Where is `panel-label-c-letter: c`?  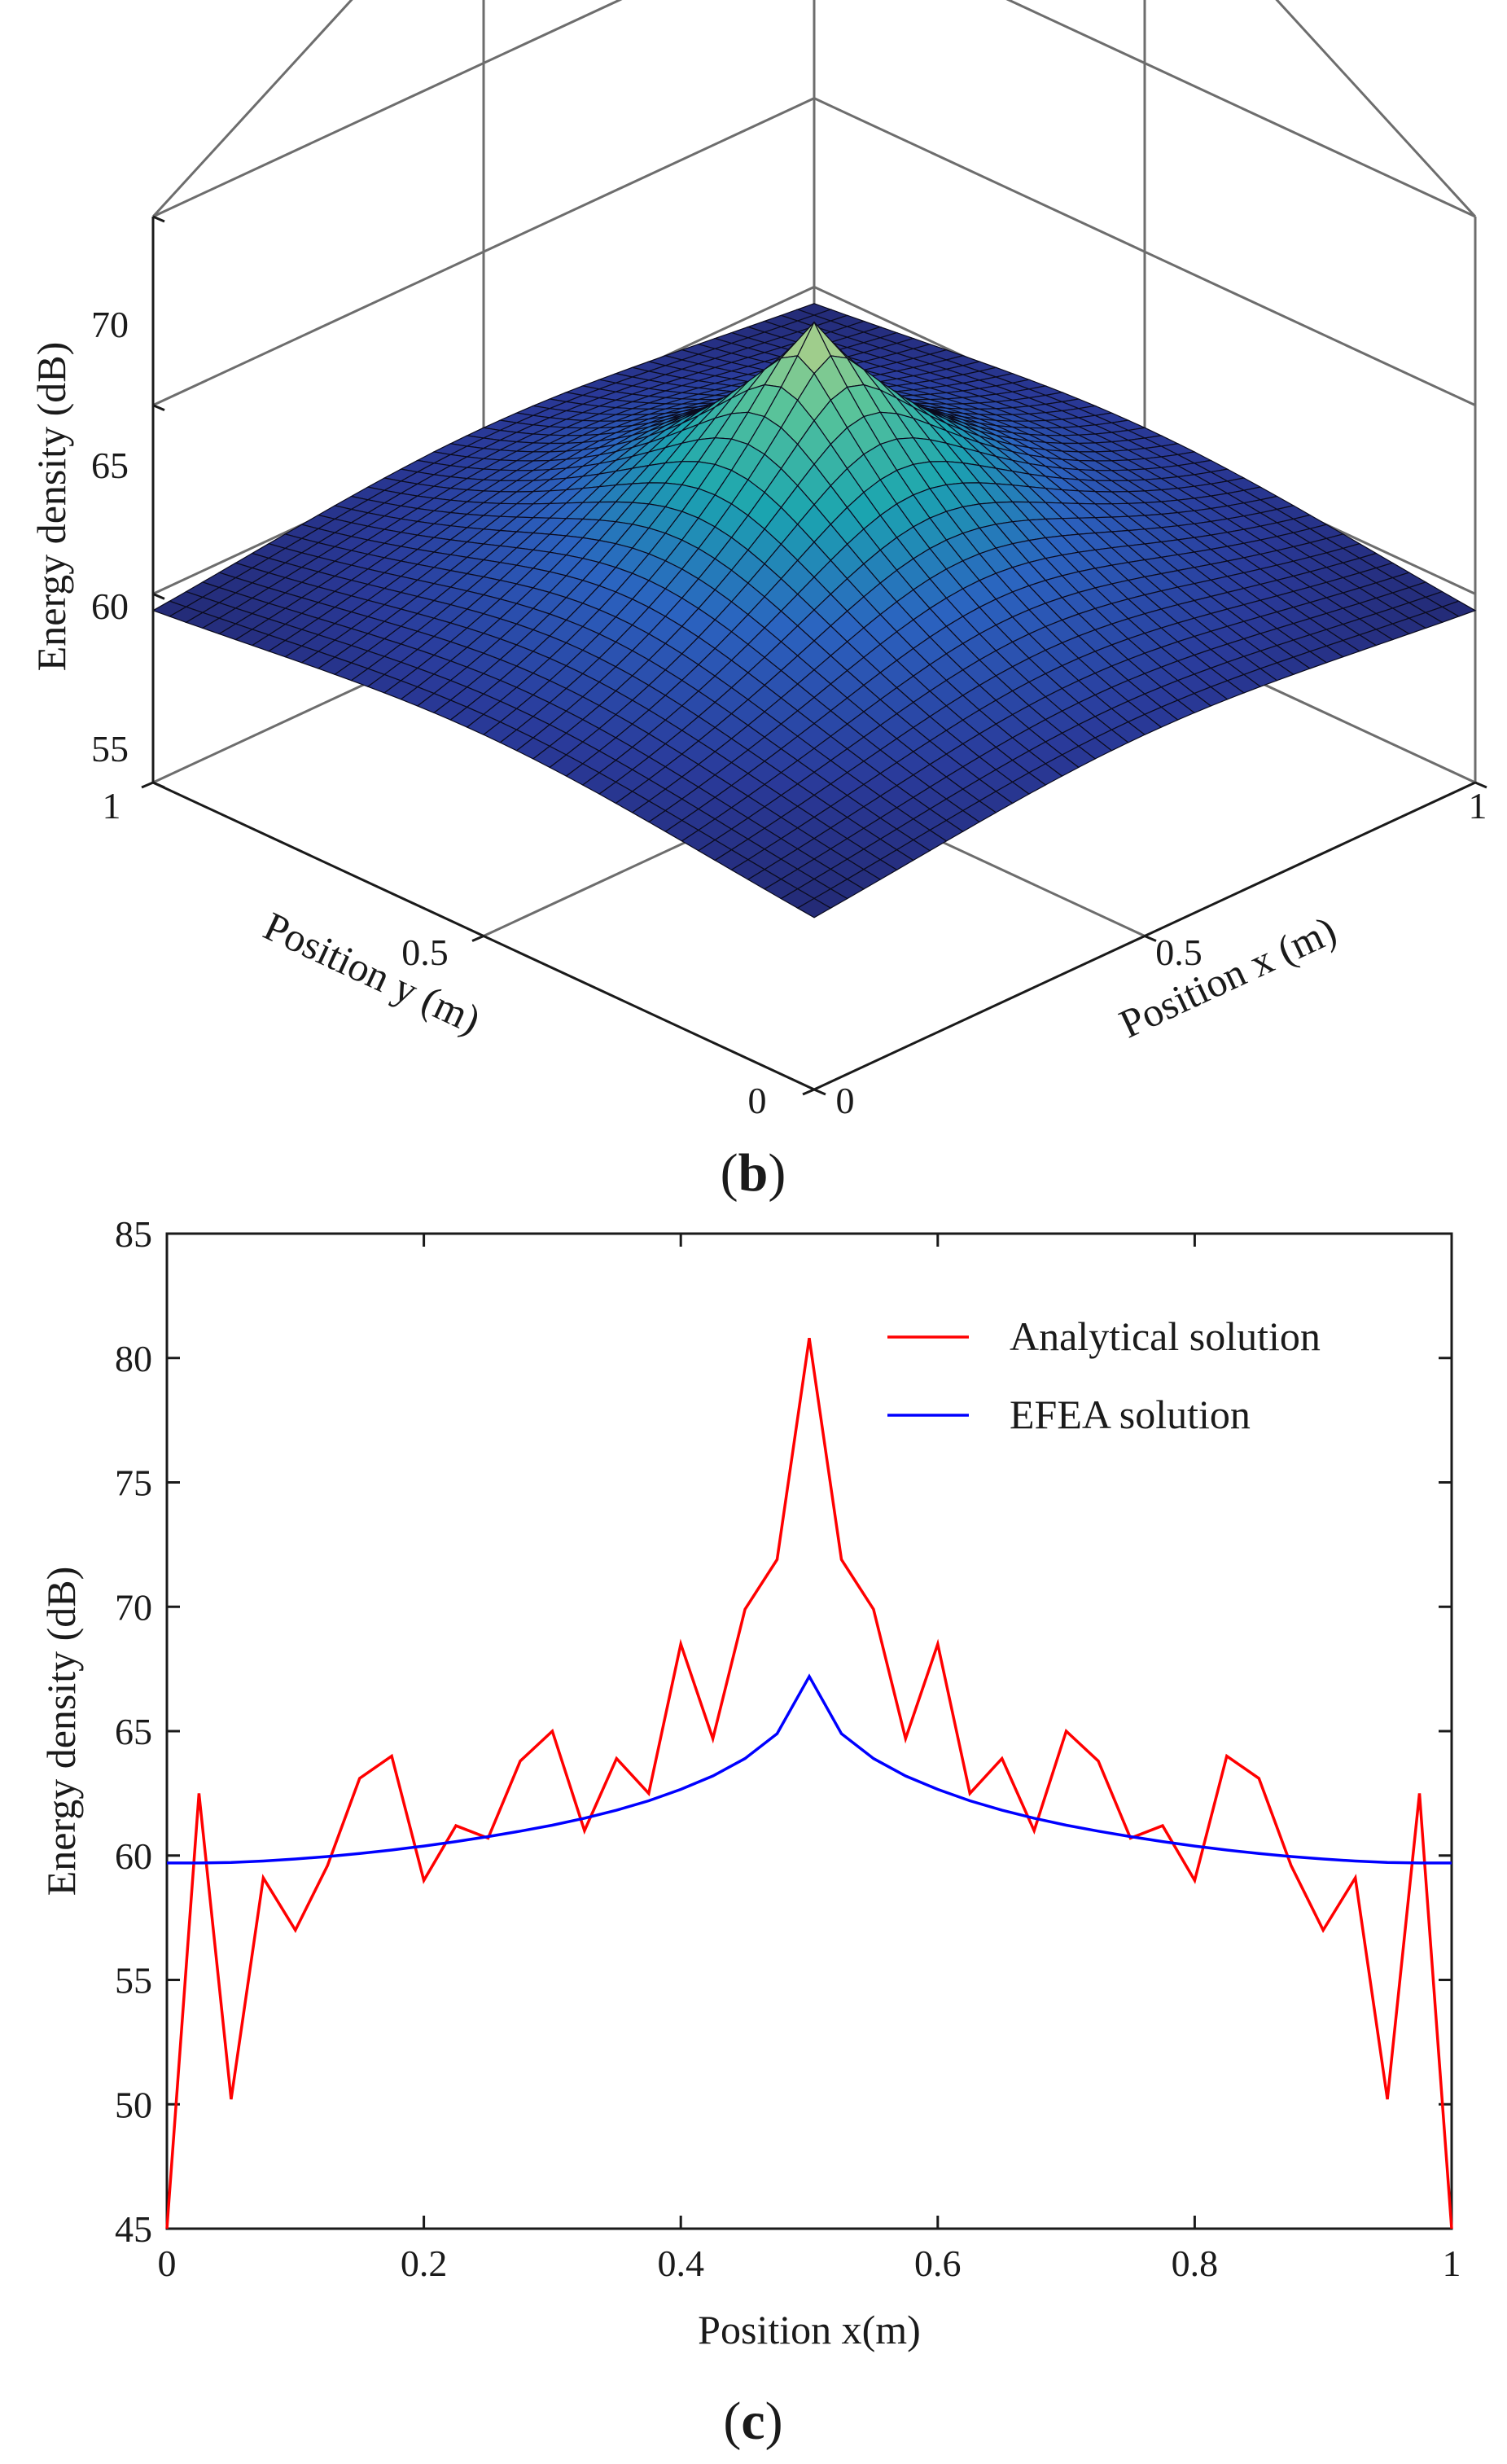
panel-label-c-letter: c is located at coordinates (752, 2421).